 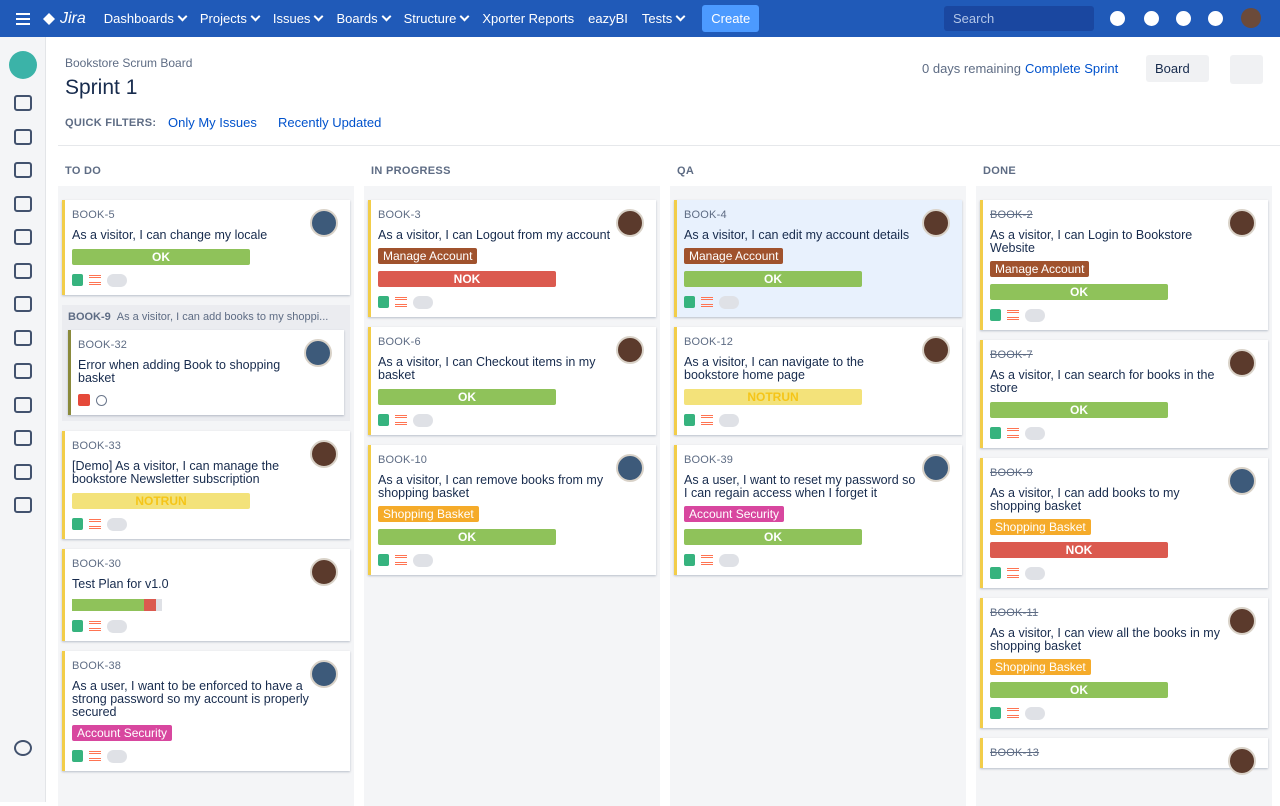 I want to click on nav-item: Xporter Reports, so click(x=528, y=18).